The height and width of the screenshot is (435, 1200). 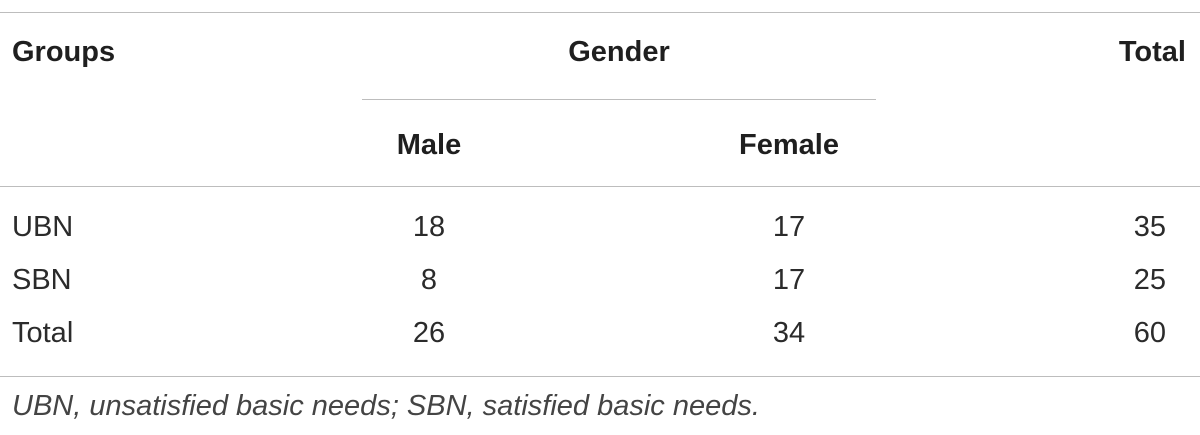 What do you see at coordinates (600, 186) in the screenshot?
I see `header-bottom-rule` at bounding box center [600, 186].